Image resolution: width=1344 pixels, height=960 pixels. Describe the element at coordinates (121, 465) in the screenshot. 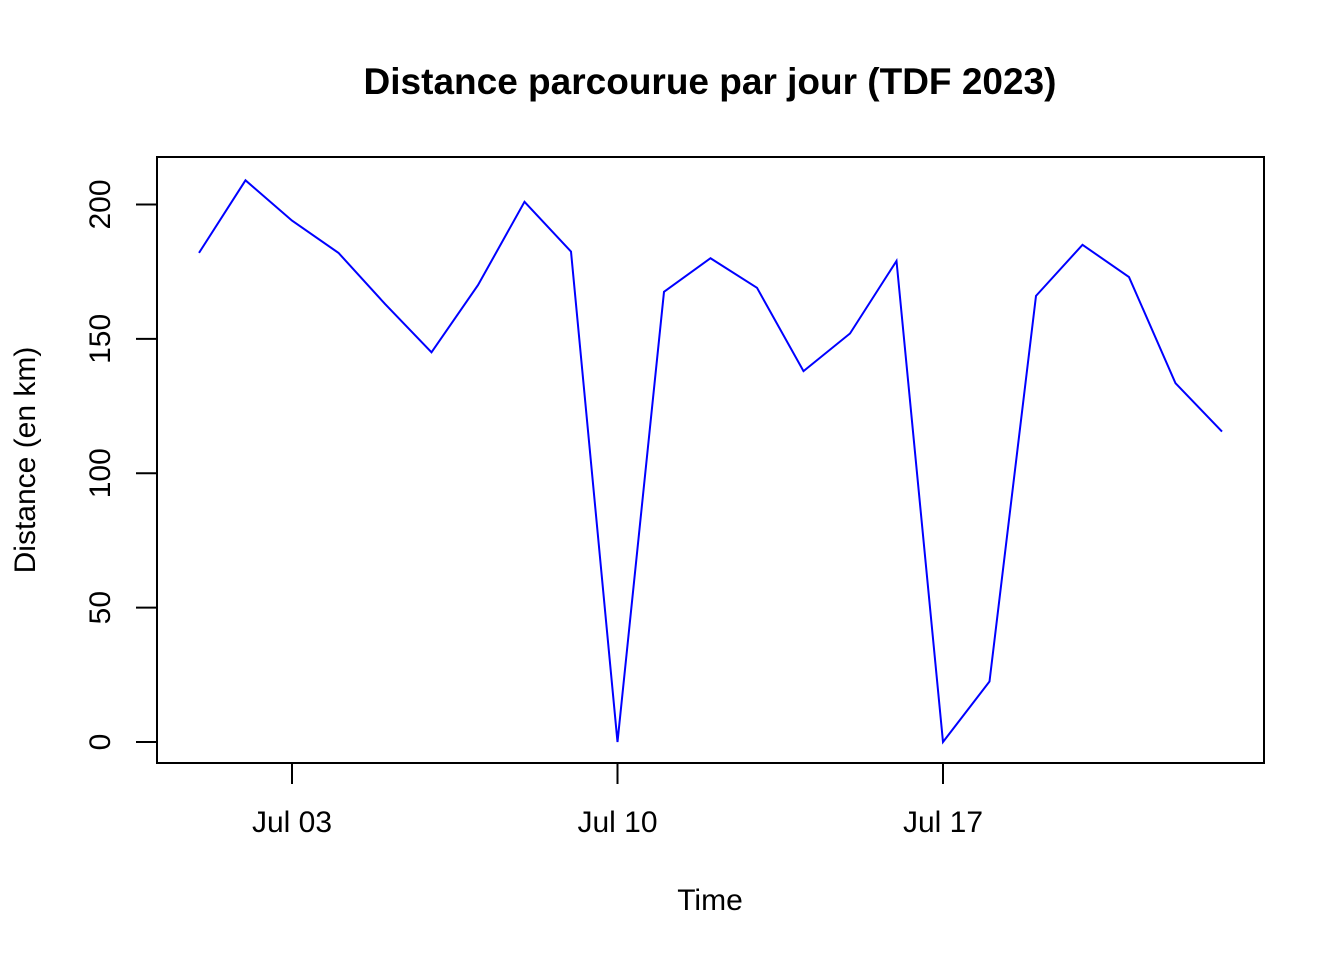

I see `y-axis: 0 50 100 150 200` at that location.